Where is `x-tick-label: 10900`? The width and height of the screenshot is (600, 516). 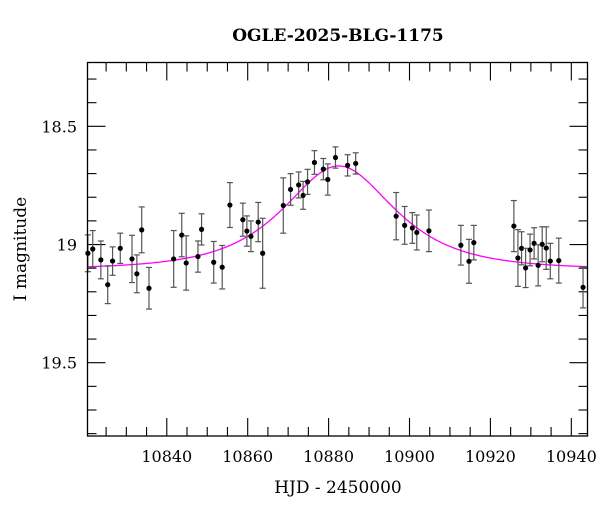
x-tick-label: 10900 is located at coordinates (409, 456).